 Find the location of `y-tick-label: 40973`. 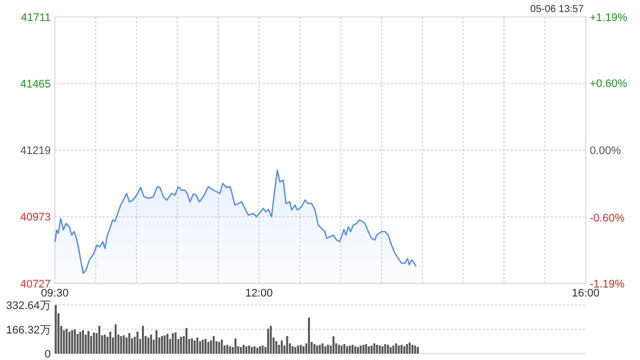

y-tick-label: 40973 is located at coordinates (35, 218).